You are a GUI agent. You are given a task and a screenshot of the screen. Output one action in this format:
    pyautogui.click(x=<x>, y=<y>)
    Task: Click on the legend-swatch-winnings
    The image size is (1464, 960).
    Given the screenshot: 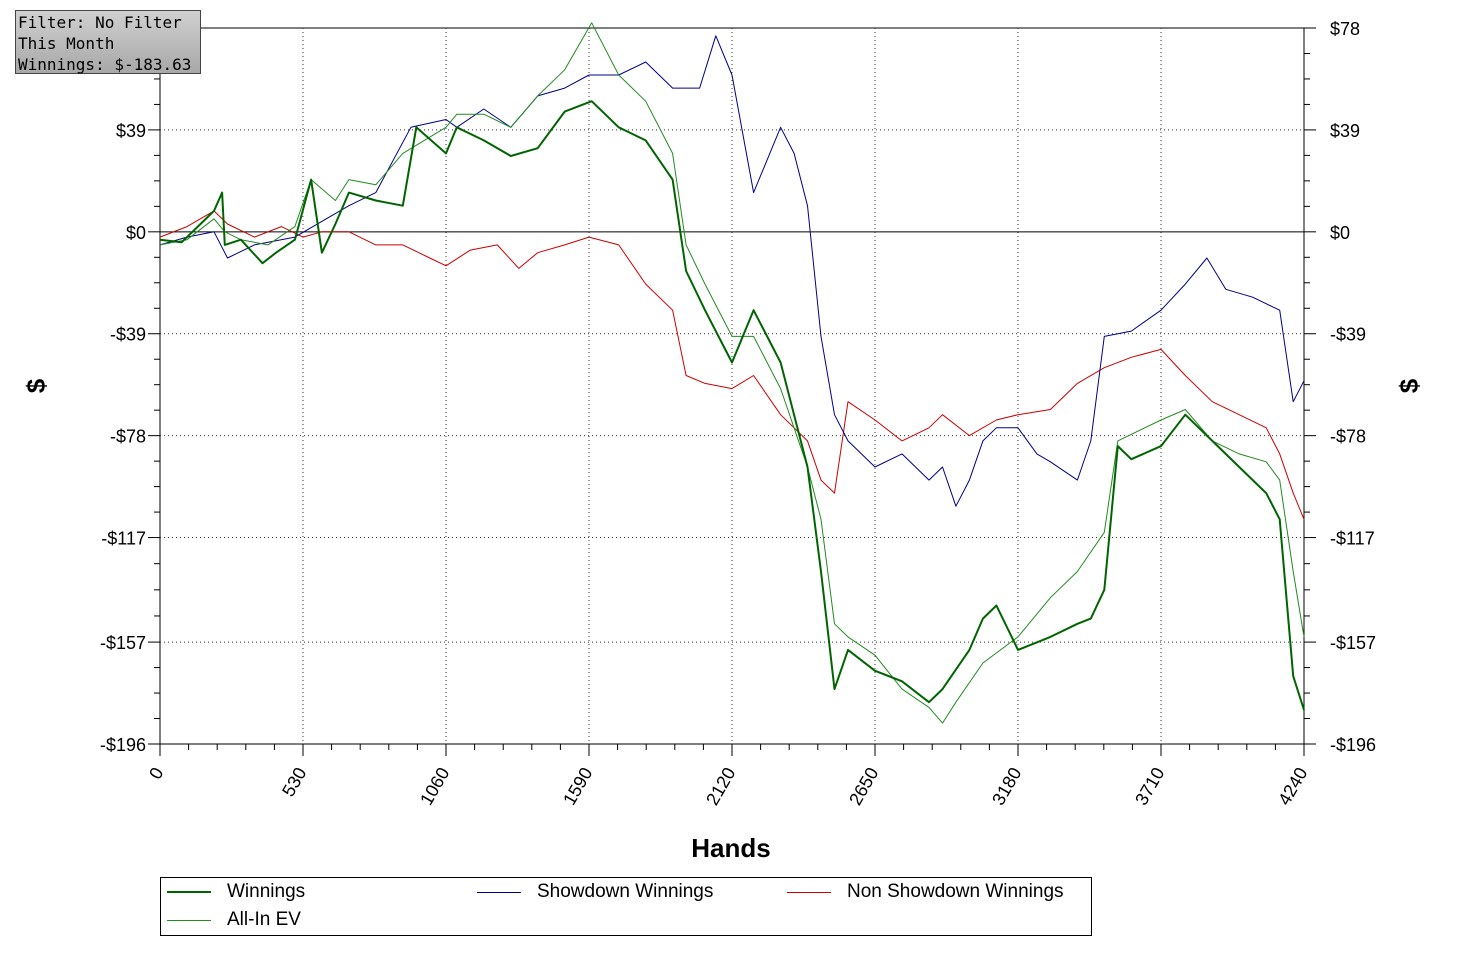 What is the action you would take?
    pyautogui.click(x=189, y=892)
    